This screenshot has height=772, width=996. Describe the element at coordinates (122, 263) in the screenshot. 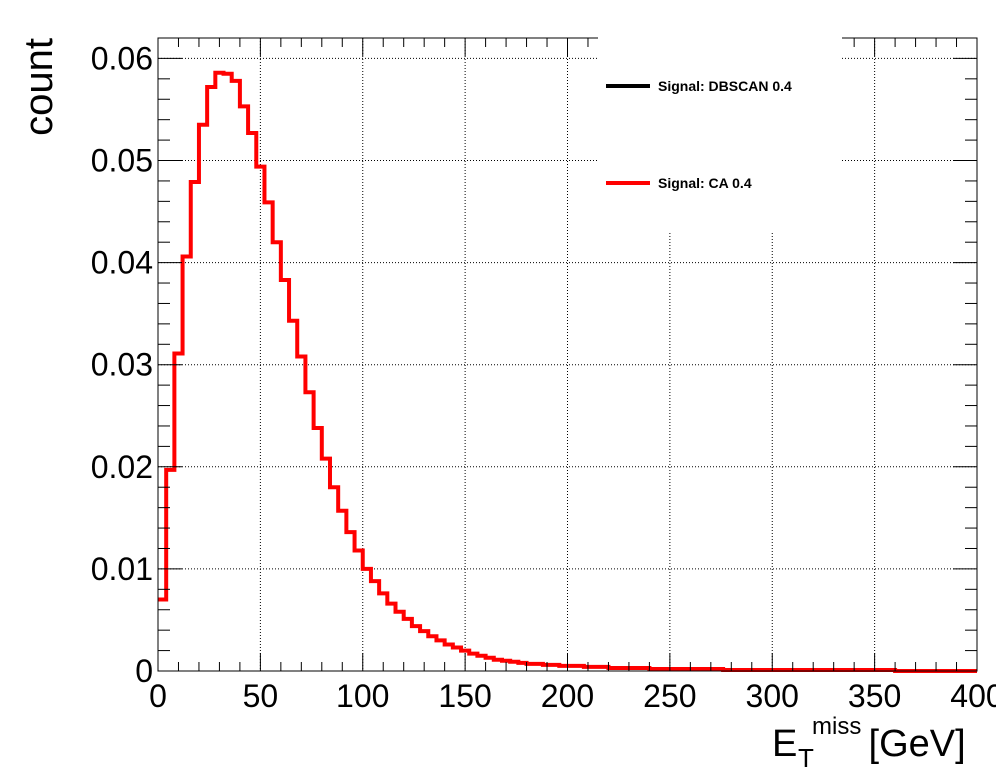

I see `y-tick-label-4: 0.04` at that location.